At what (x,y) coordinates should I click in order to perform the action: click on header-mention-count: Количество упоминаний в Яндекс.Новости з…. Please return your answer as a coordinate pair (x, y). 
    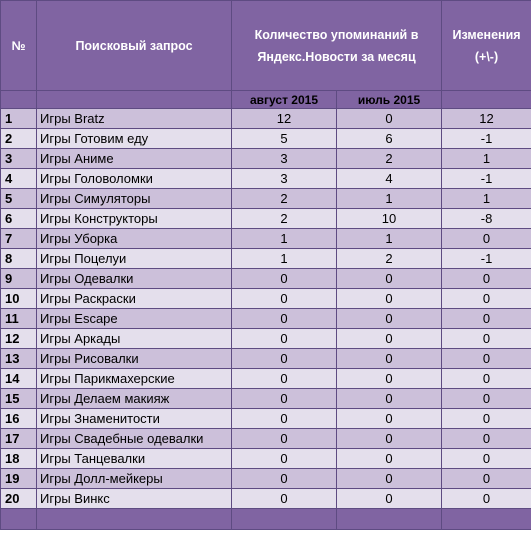
    Looking at the image, I should click on (336, 45).